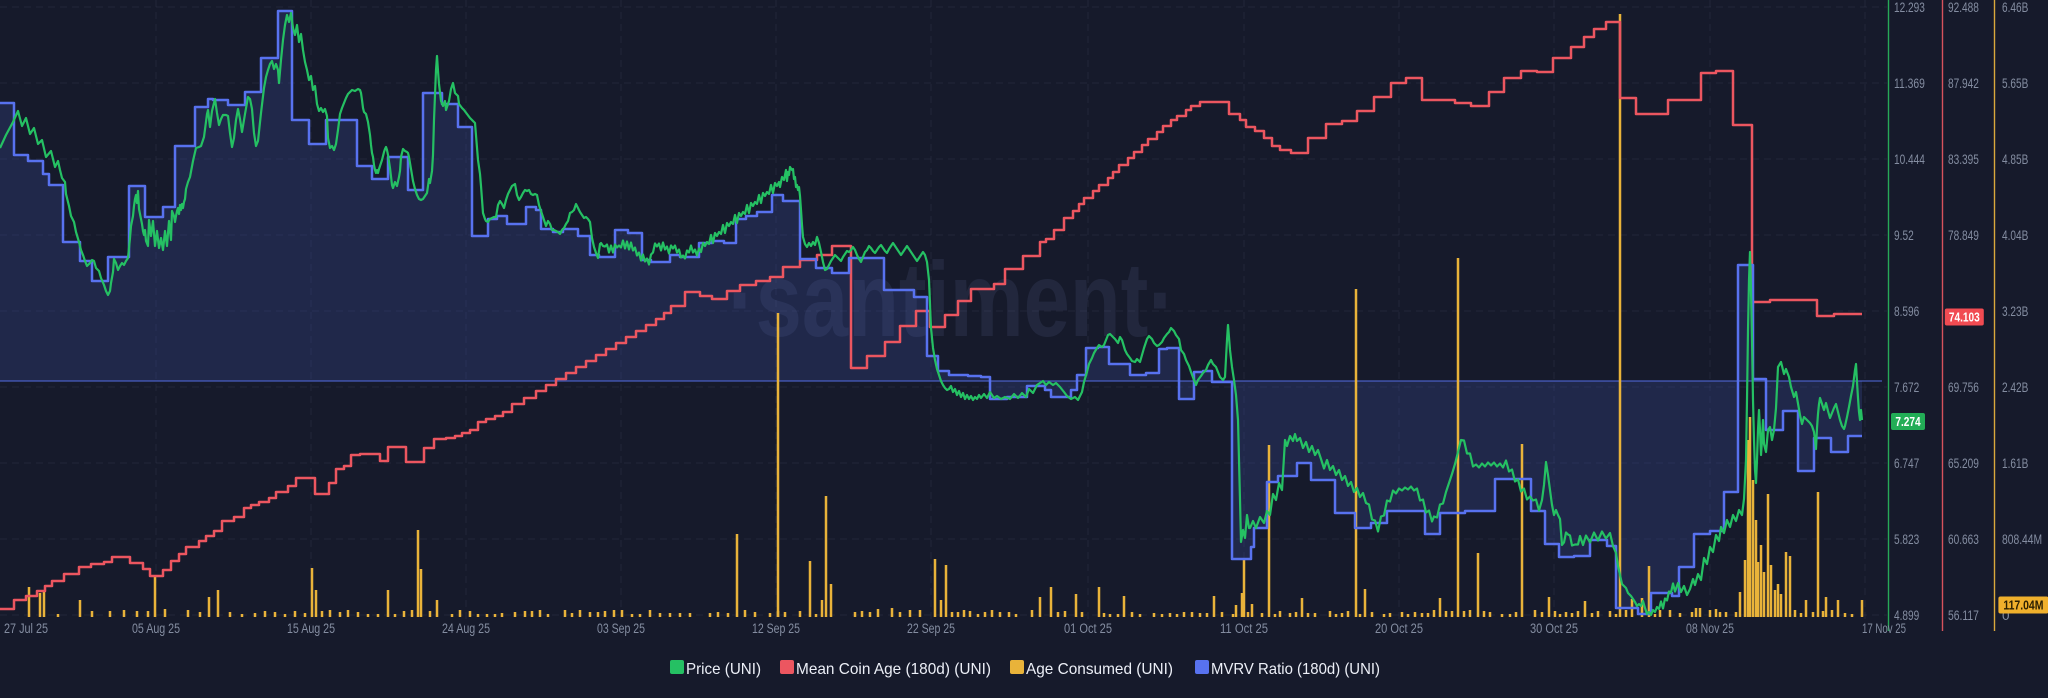 This screenshot has height=698, width=2048. I want to click on svg-text: 4.04B, so click(2015, 235).